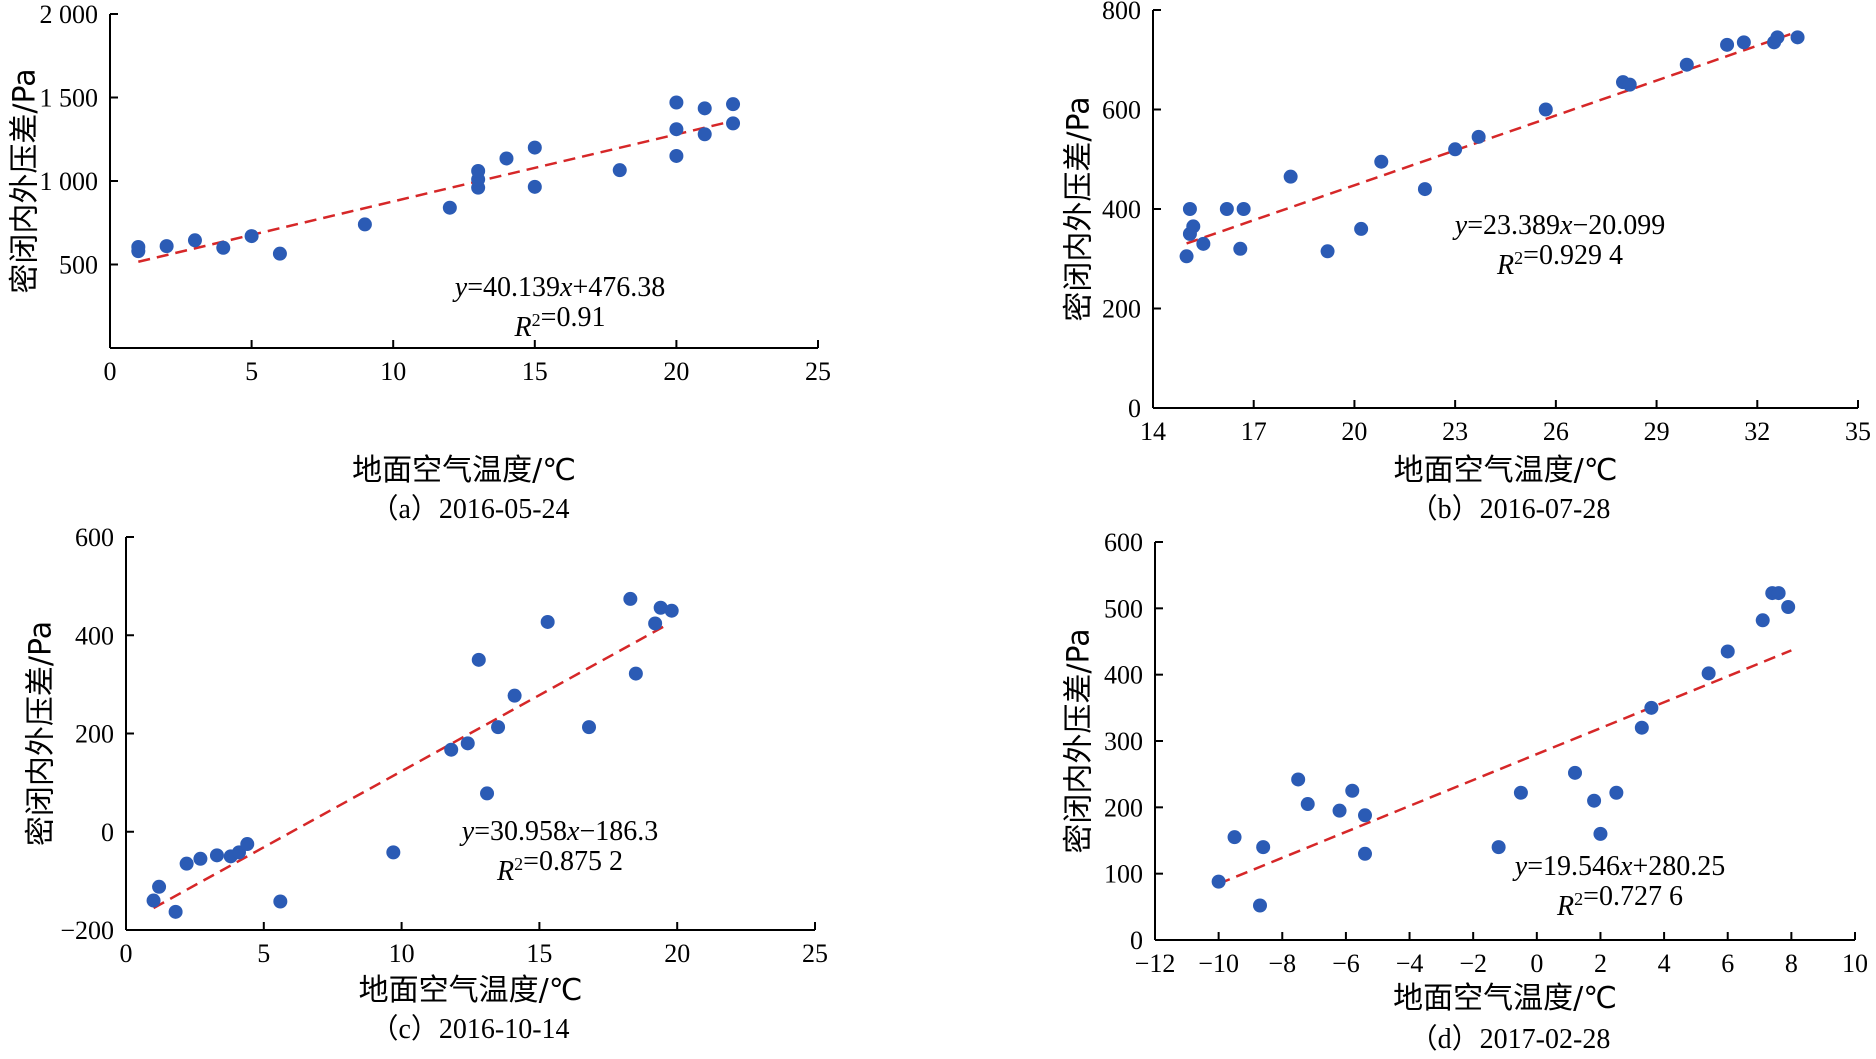  What do you see at coordinates (1600, 963) in the screenshot?
I see `x-tick-label: 2` at bounding box center [1600, 963].